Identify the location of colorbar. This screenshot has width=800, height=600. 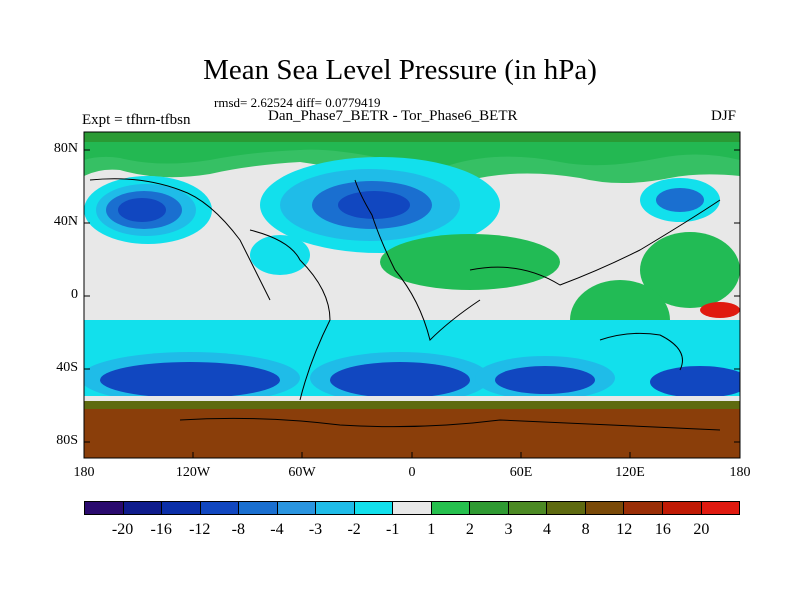
(412, 508).